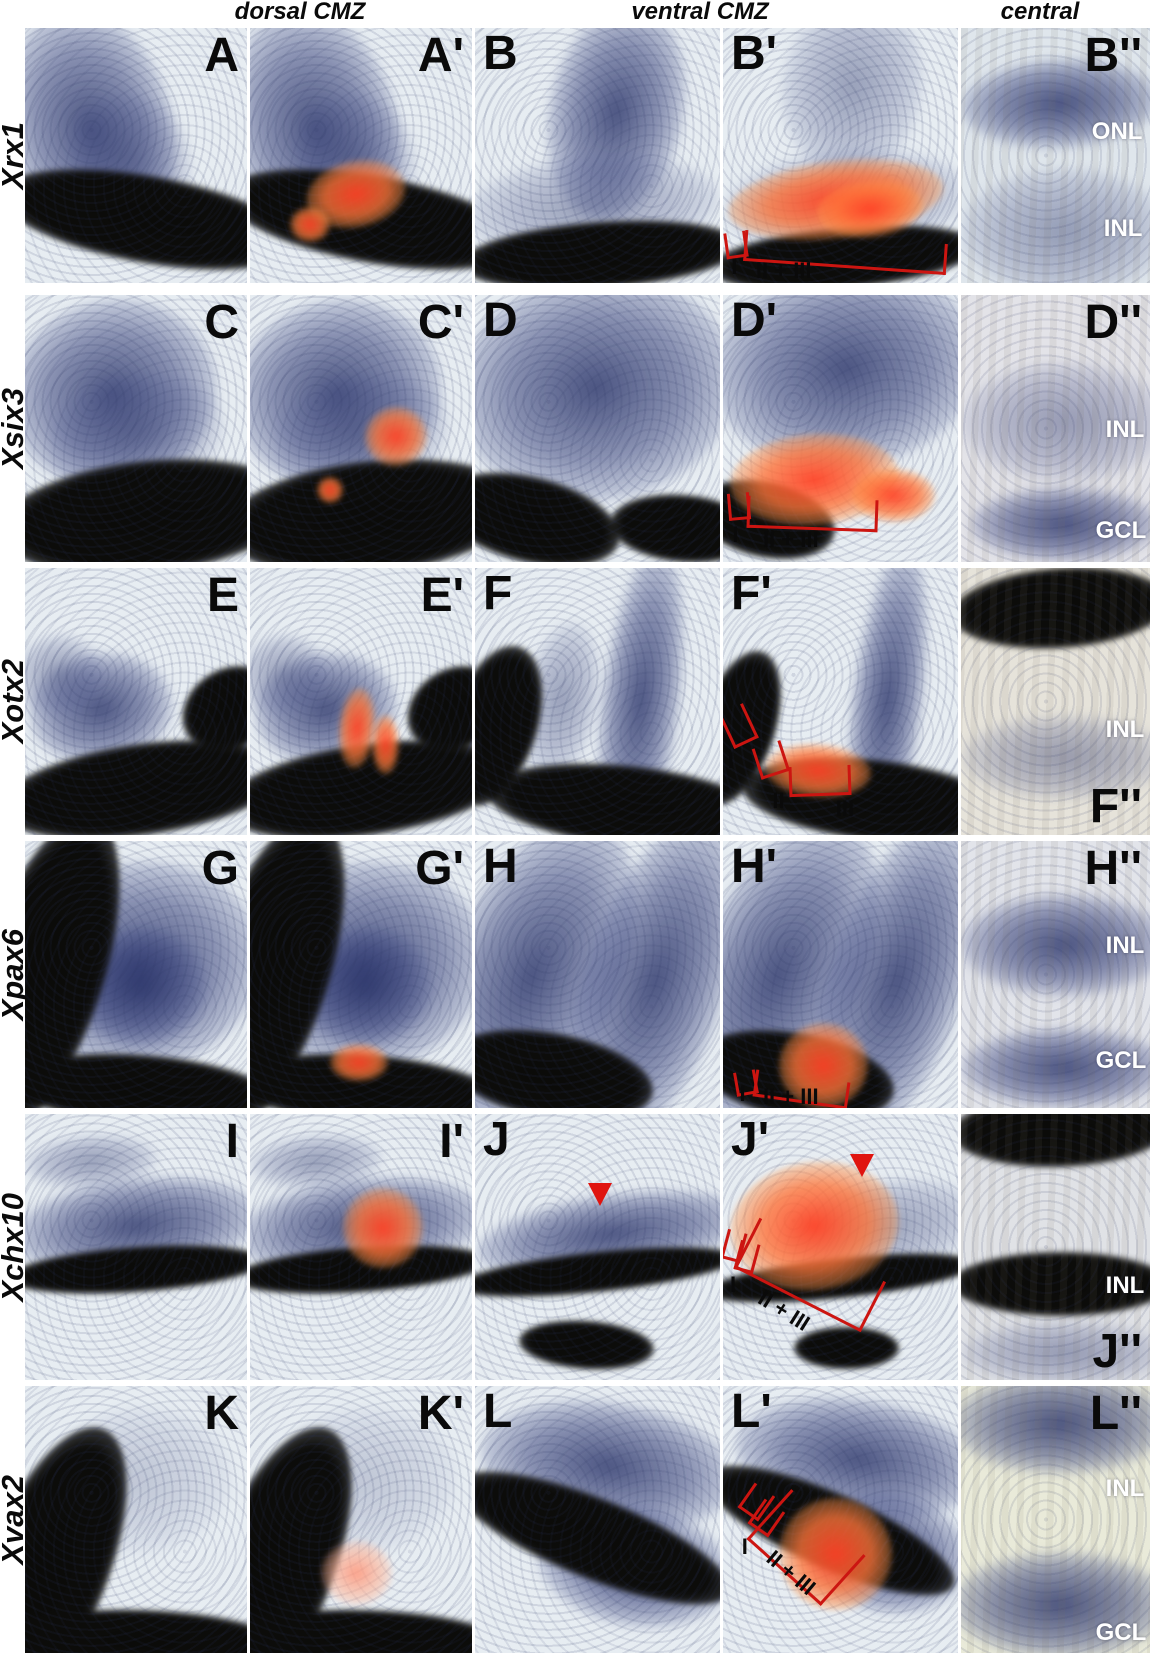 The height and width of the screenshot is (1653, 1150). I want to click on panel-letter: B'', so click(1113, 55).